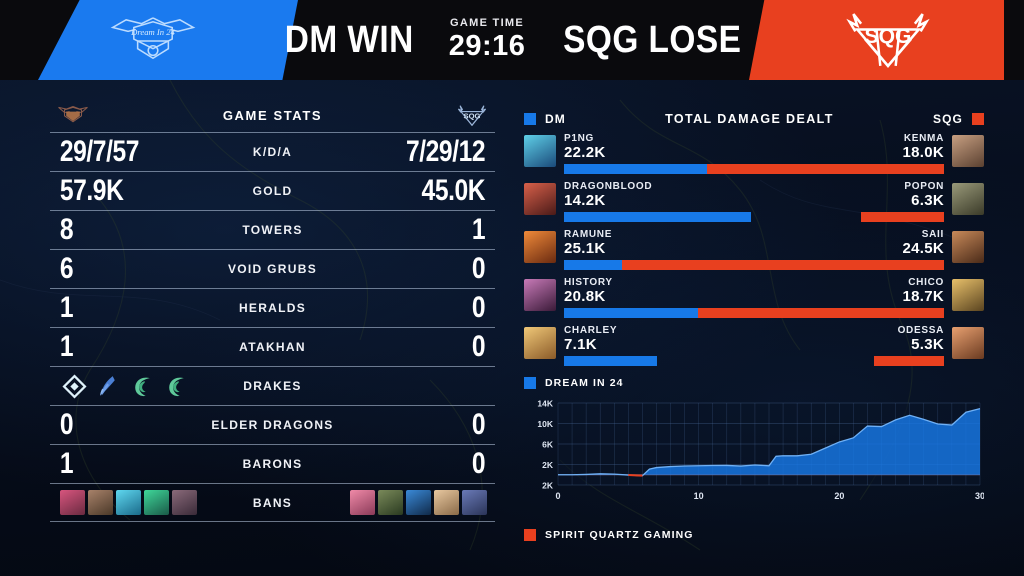 This screenshot has width=1024, height=576. What do you see at coordinates (555, 119) in the screenshot?
I see `damage-left-team: DM` at bounding box center [555, 119].